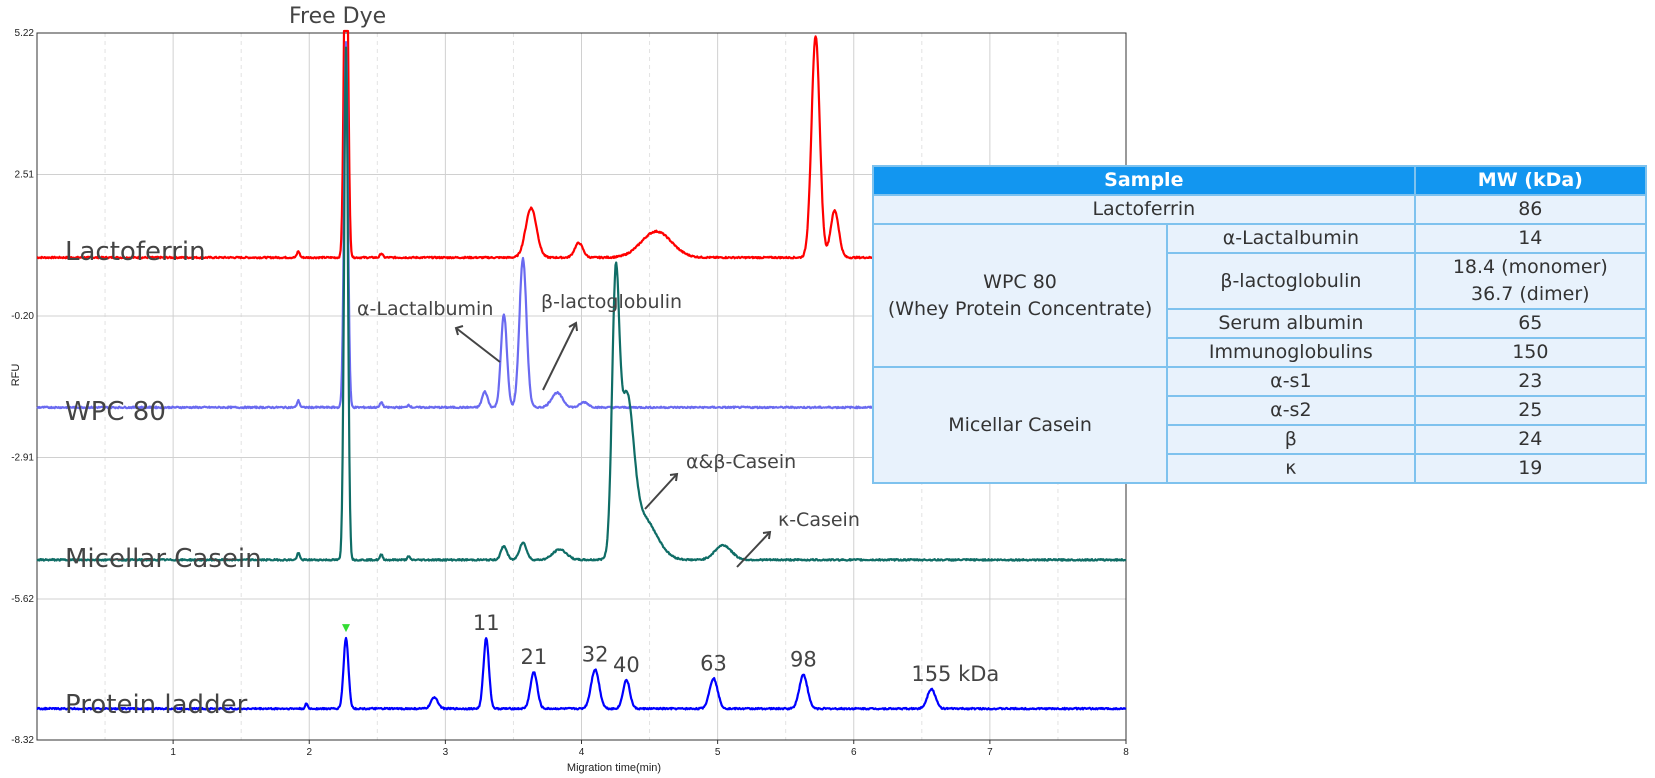 Image resolution: width=1655 pixels, height=778 pixels. Describe the element at coordinates (1291, 352) in the screenshot. I see `cell-immunoglobulins-name: Immunoglobulins` at that location.